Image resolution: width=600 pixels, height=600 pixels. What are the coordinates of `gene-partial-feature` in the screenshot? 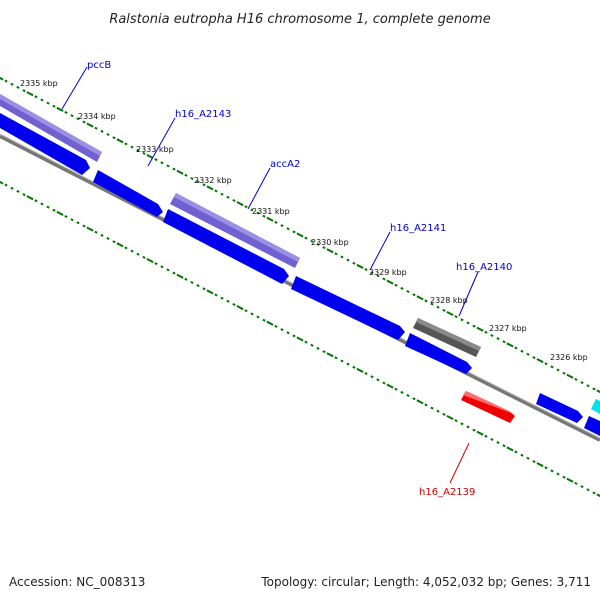 It's located at (595, 406).